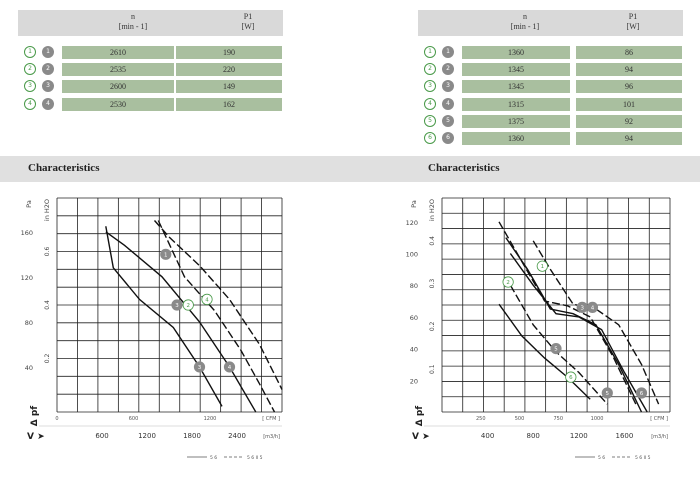 The image size is (700, 478). Describe the element at coordinates (464, 168) in the screenshot. I see `right-section-title: Characteristics` at that location.